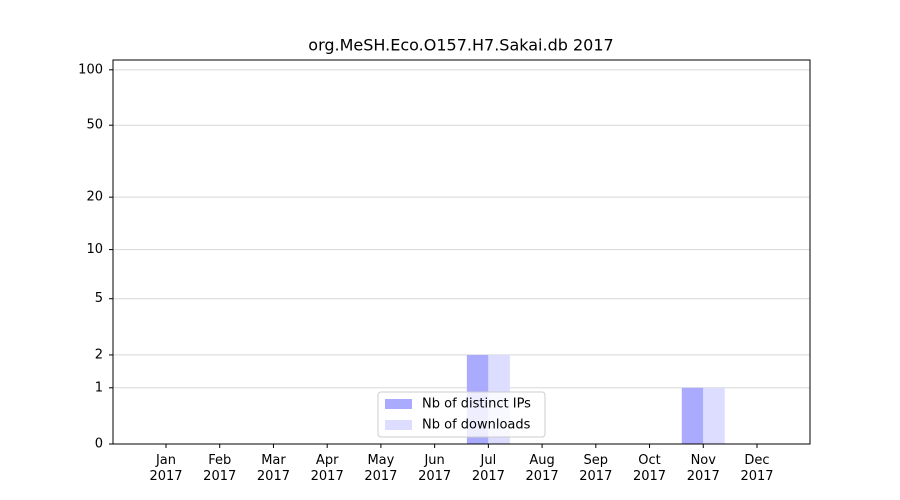 The width and height of the screenshot is (900, 500). I want to click on x-tick-label: Jan 2017, so click(166, 468).